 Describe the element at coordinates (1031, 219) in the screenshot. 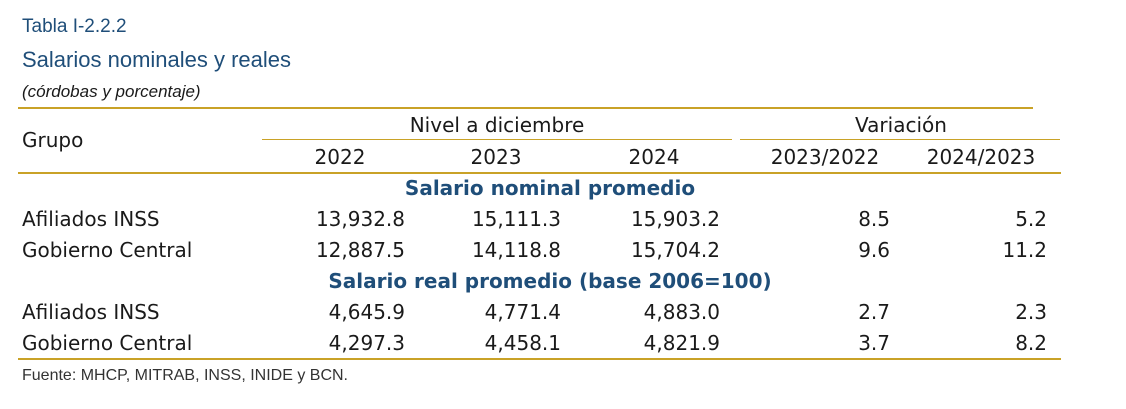

I see `table-cell: 5.2` at that location.